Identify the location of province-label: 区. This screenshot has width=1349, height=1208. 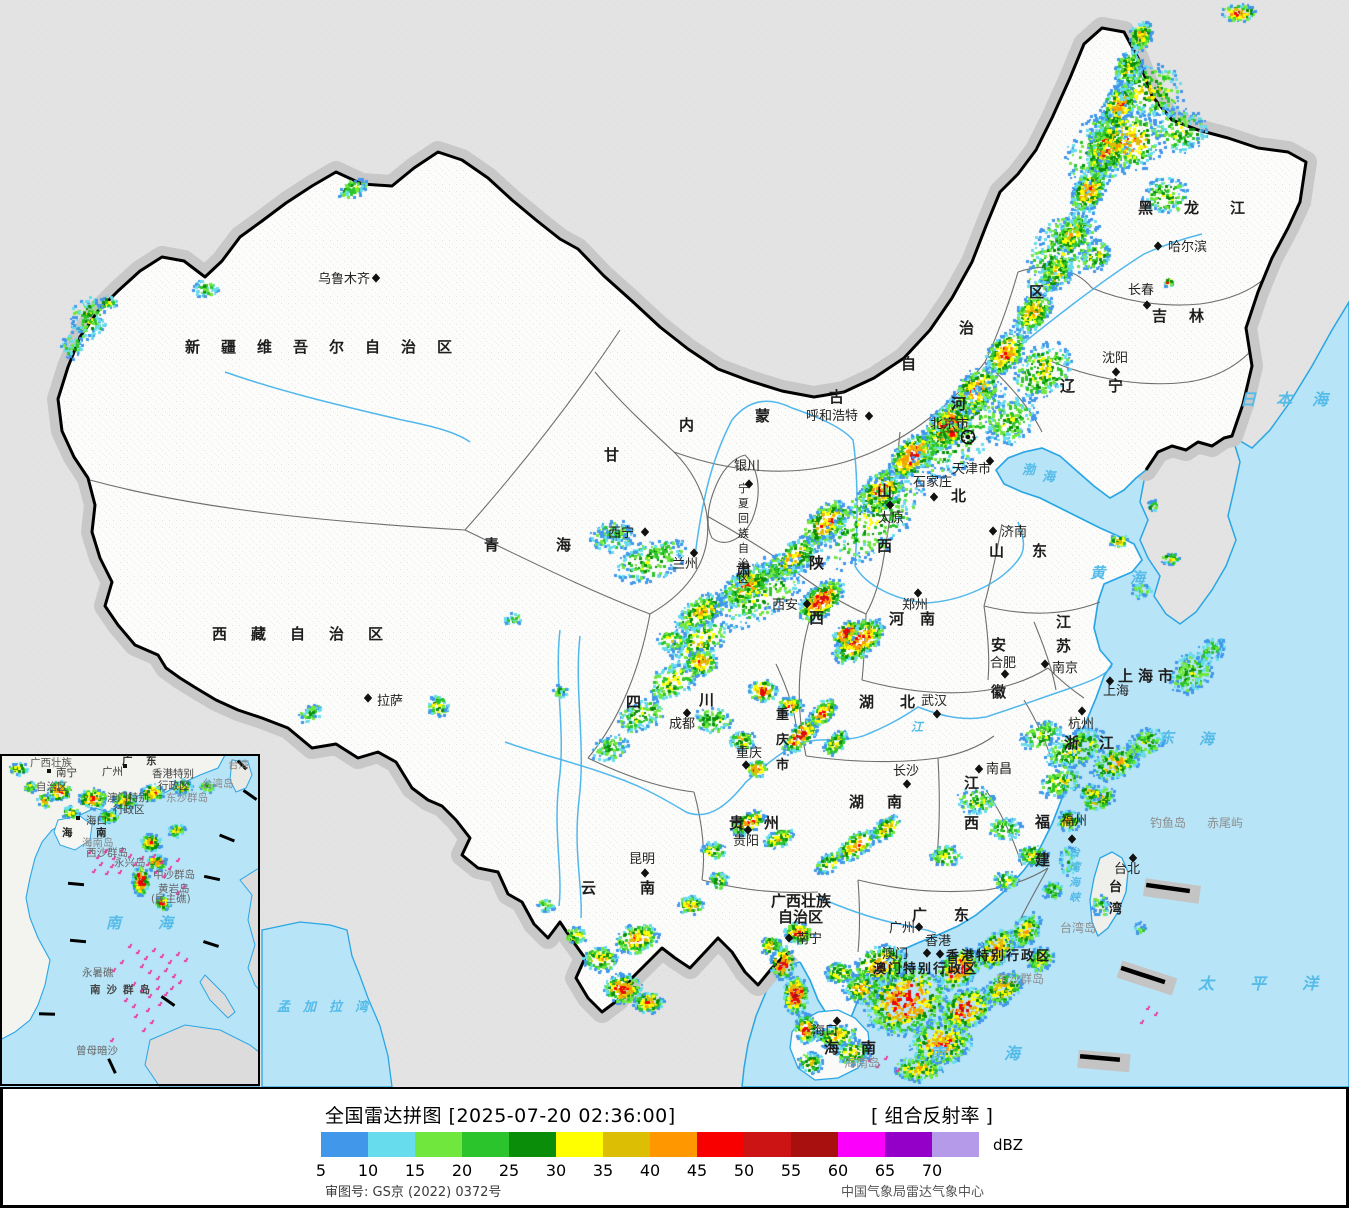
(1036, 292).